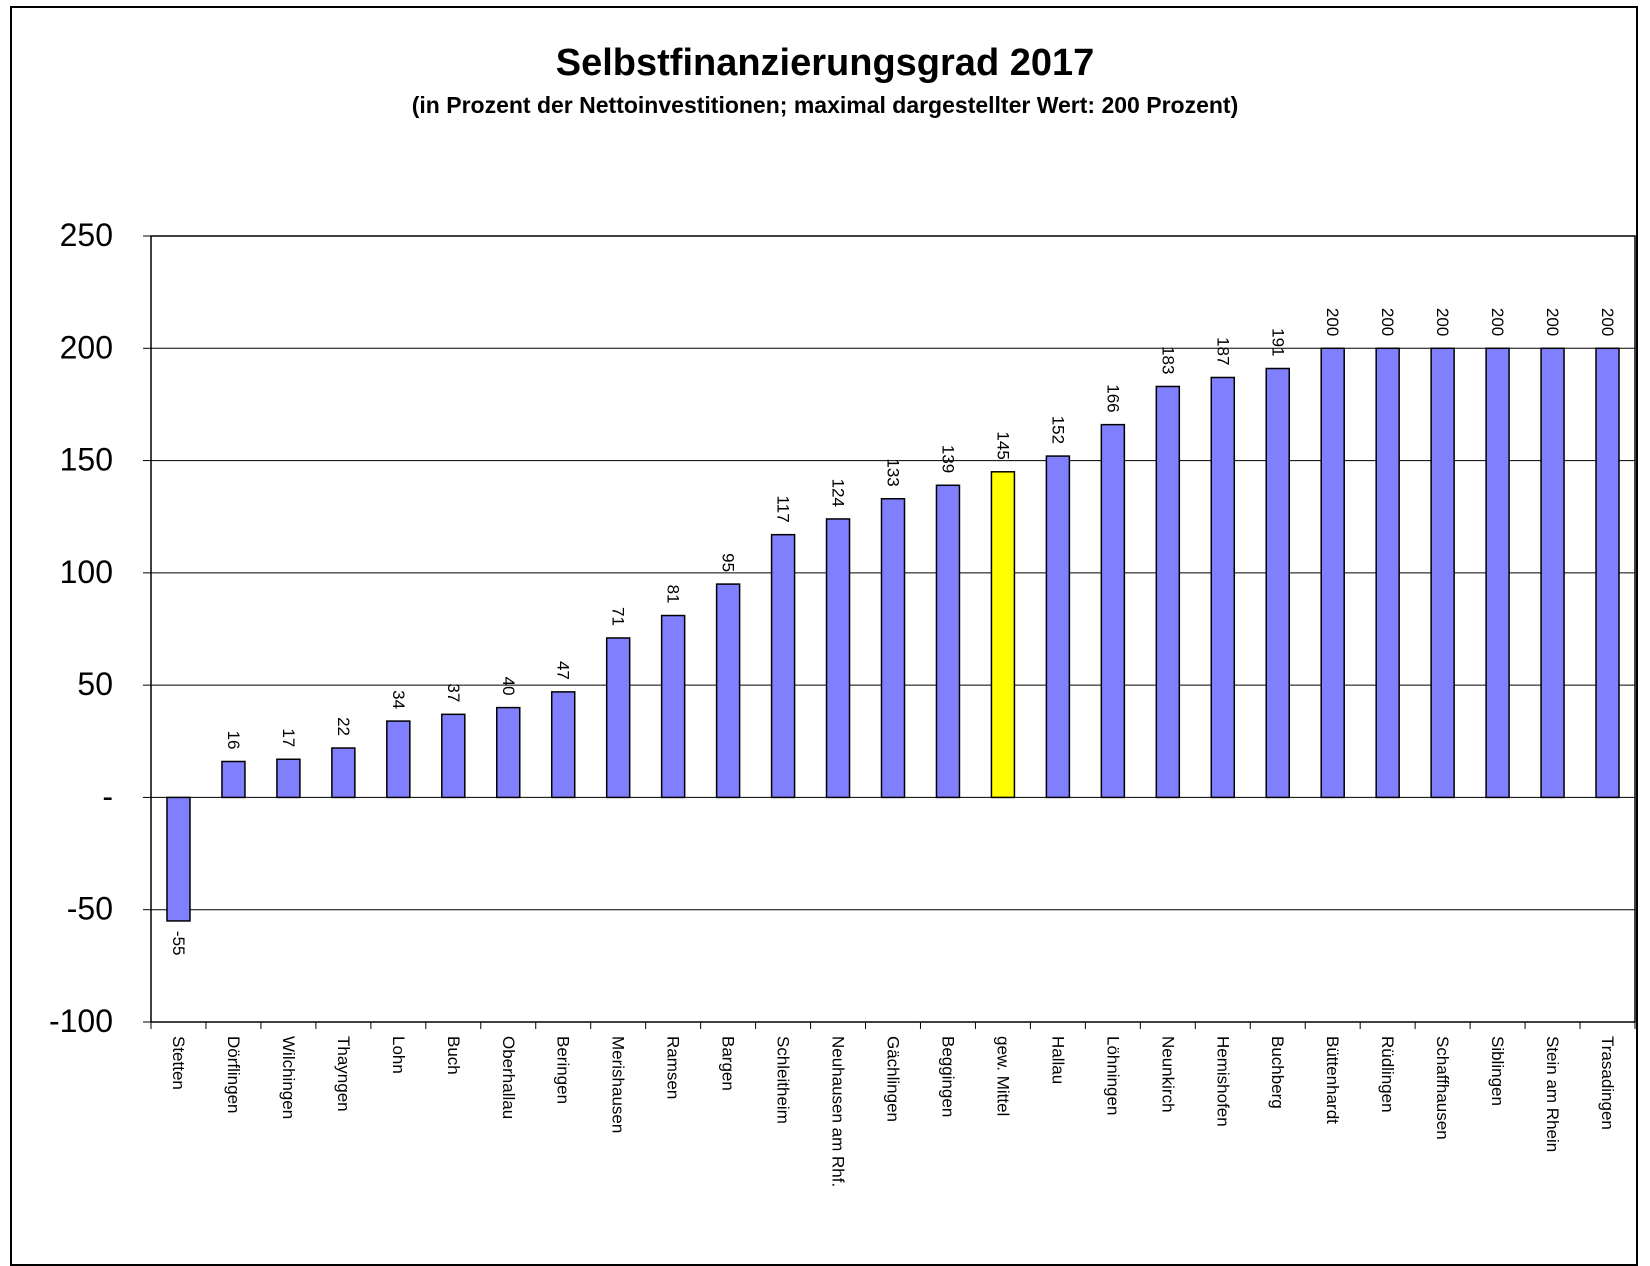 The height and width of the screenshot is (1266, 1650). Describe the element at coordinates (90, 909) in the screenshot. I see `y-tick-label: -50` at that location.